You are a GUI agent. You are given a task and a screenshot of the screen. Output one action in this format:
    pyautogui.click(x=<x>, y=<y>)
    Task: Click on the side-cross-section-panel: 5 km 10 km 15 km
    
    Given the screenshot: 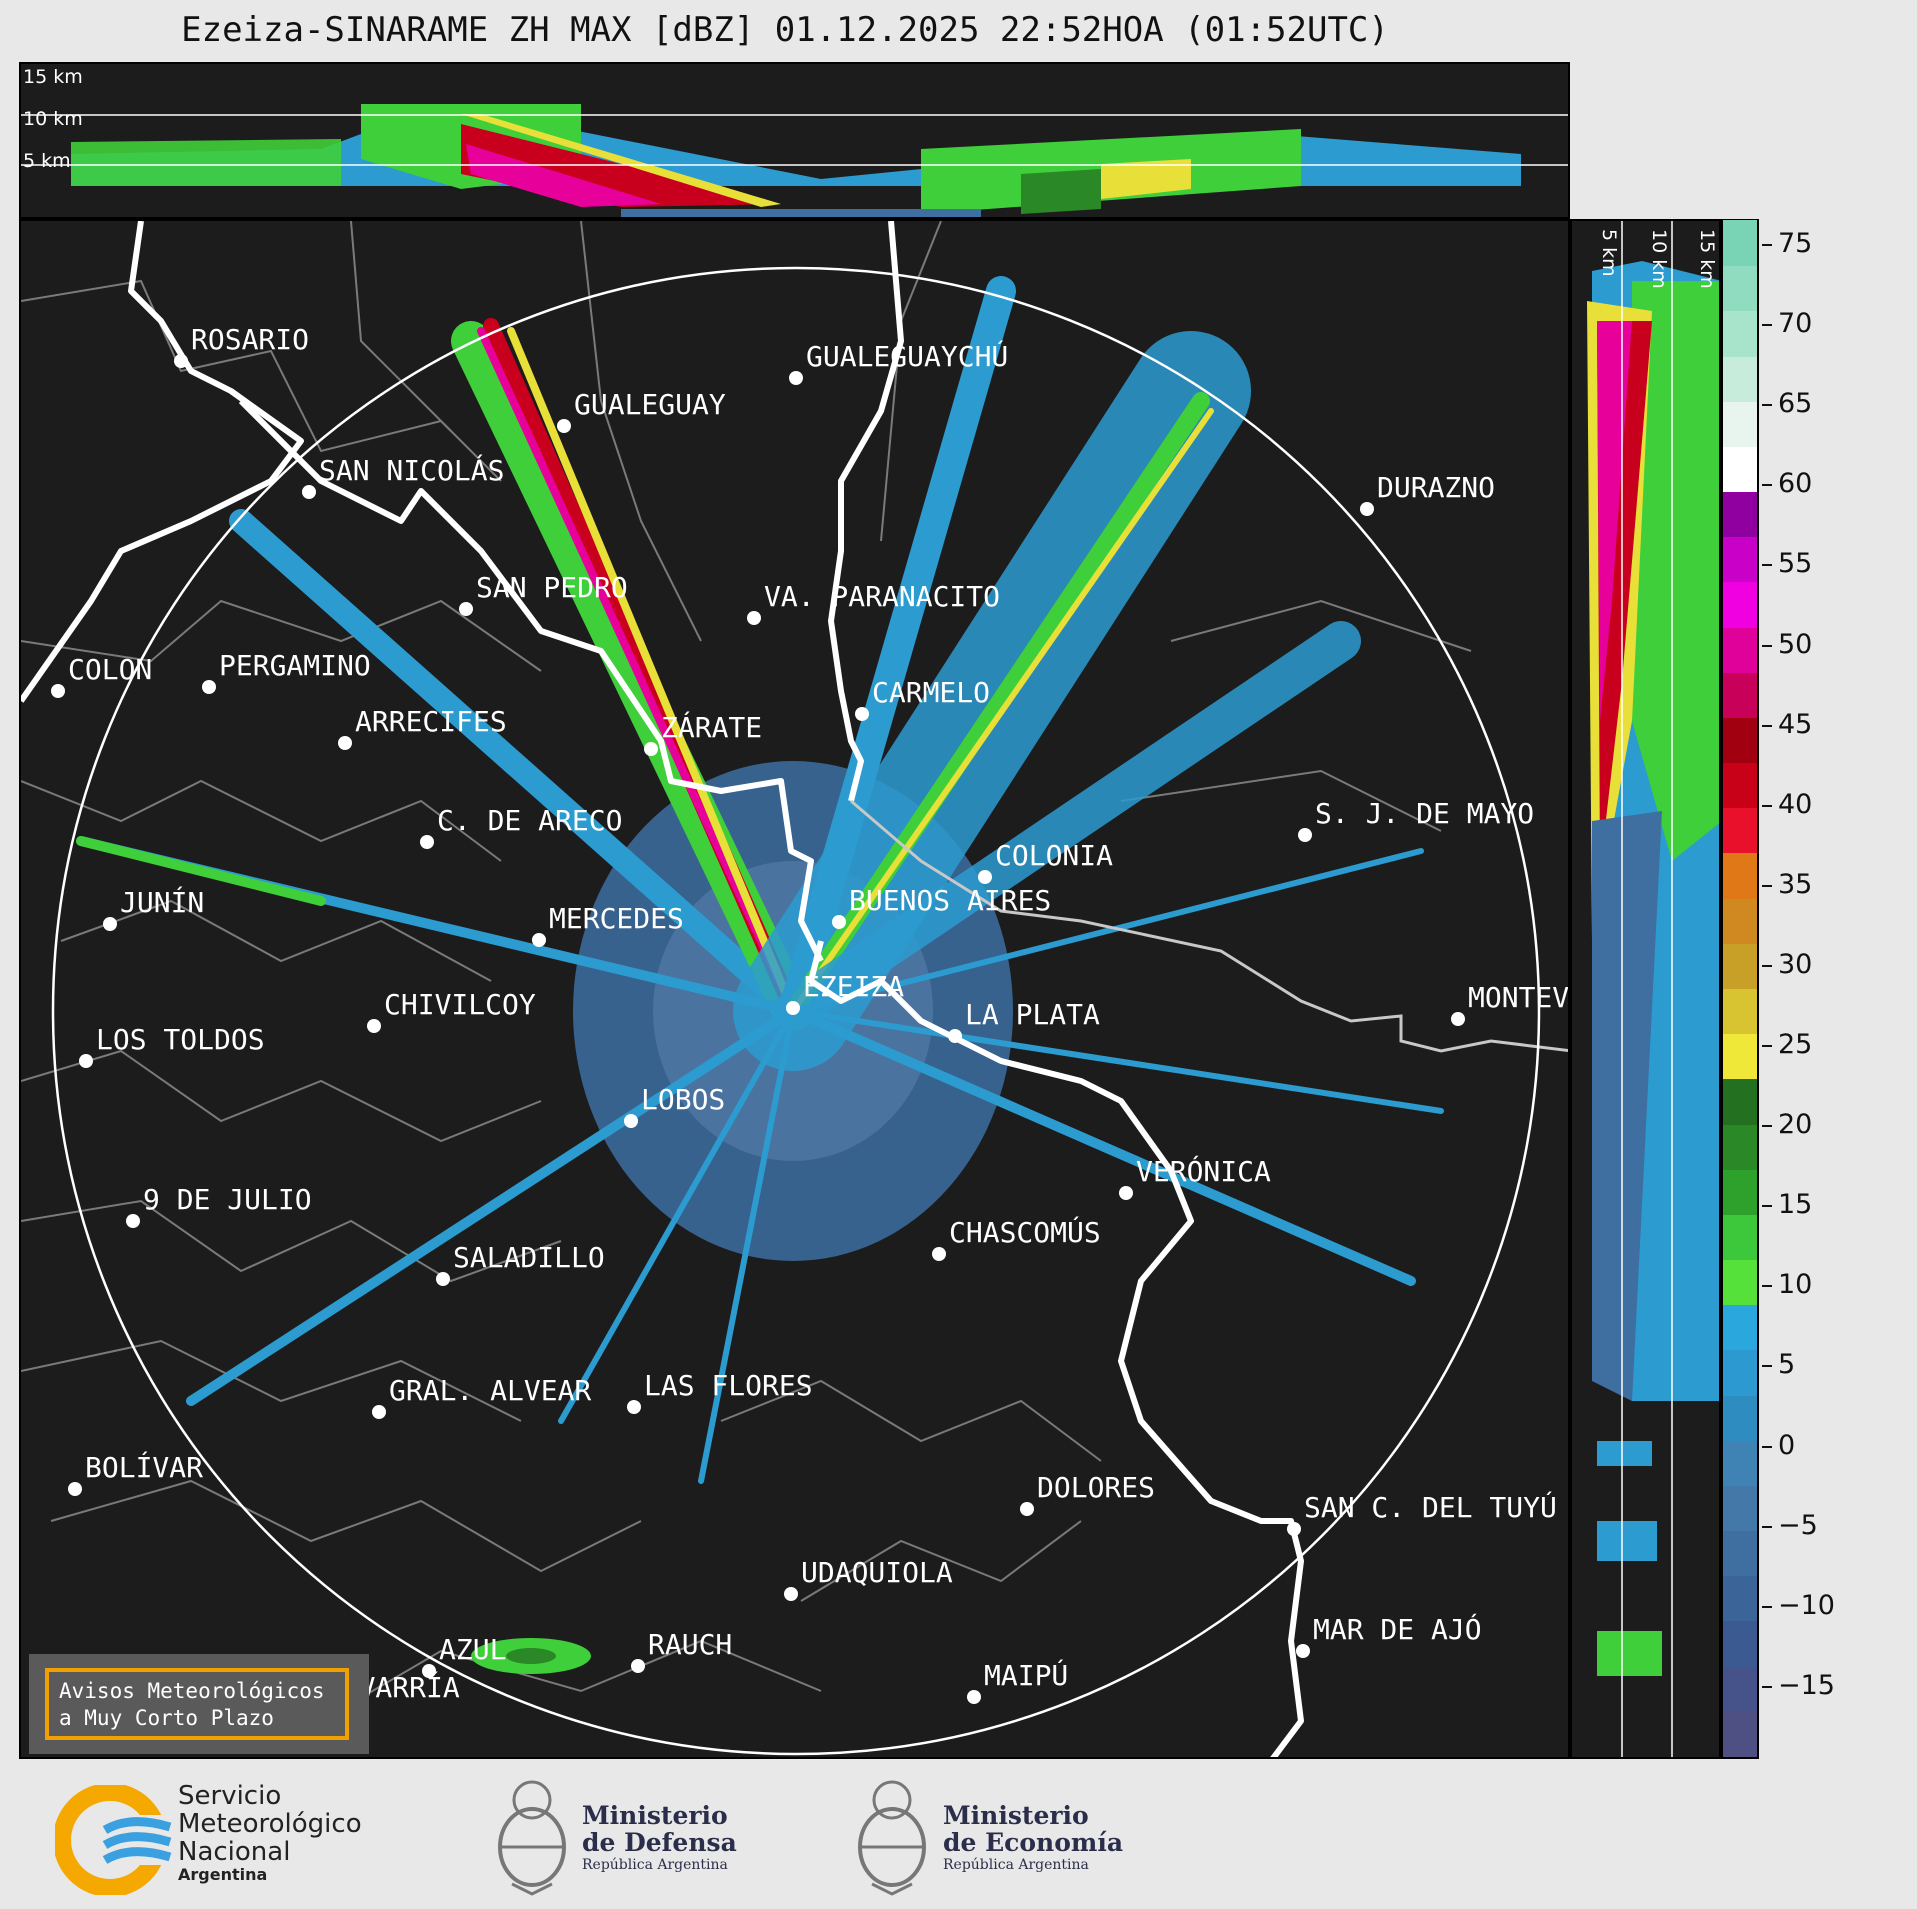 What is the action you would take?
    pyautogui.click(x=1645, y=989)
    